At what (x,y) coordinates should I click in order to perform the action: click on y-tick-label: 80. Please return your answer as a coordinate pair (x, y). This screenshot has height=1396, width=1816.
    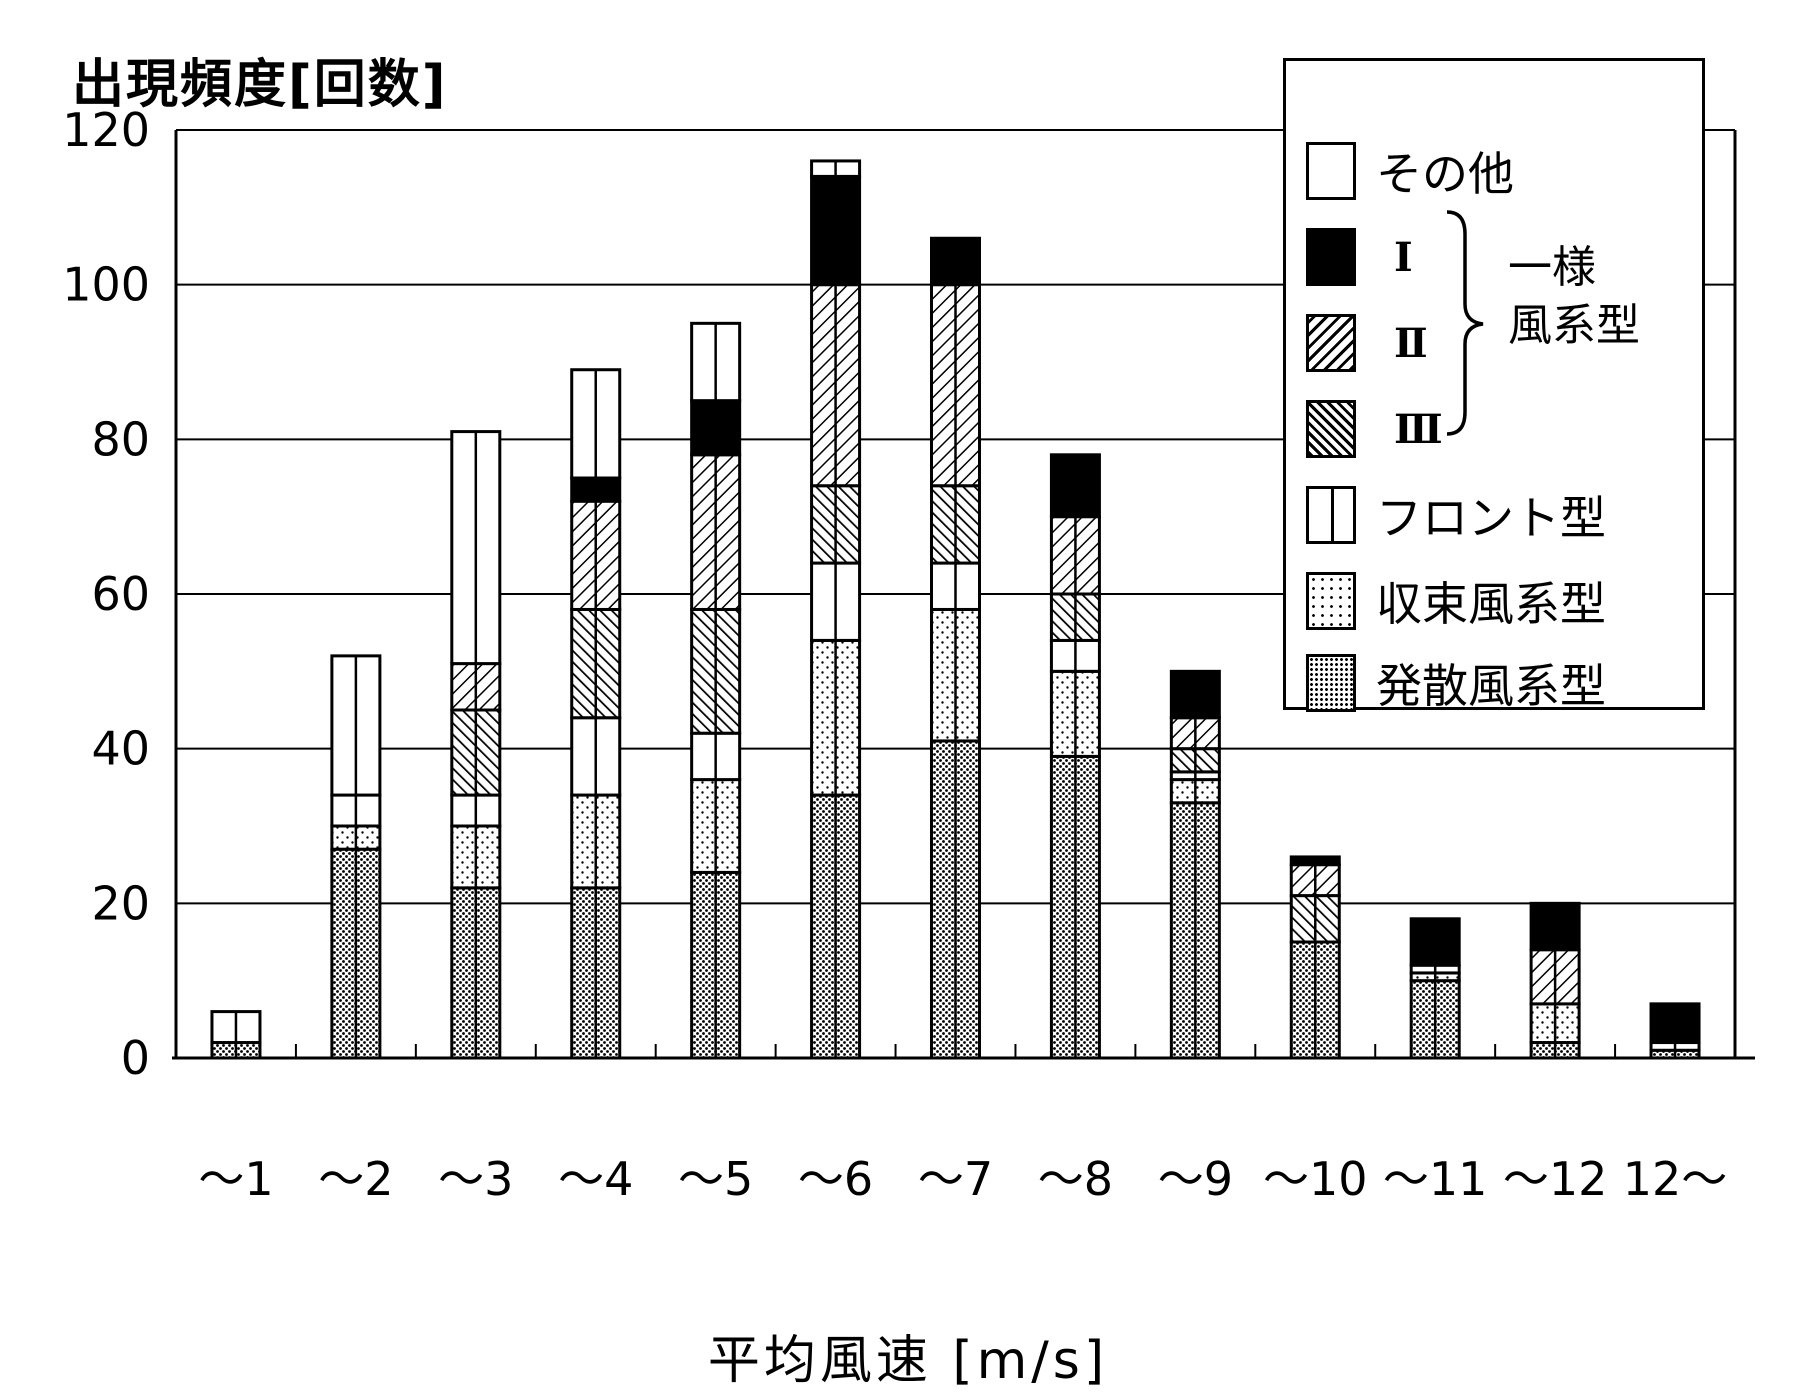
    Looking at the image, I should click on (120, 439).